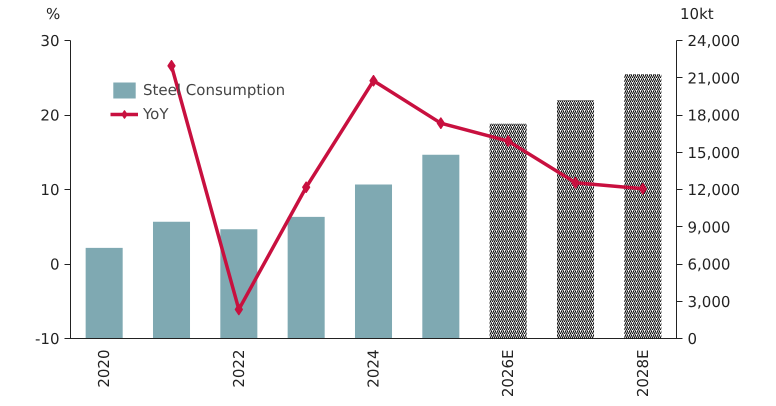  Describe the element at coordinates (47, 339) in the screenshot. I see `y-tick-label: -10` at that location.